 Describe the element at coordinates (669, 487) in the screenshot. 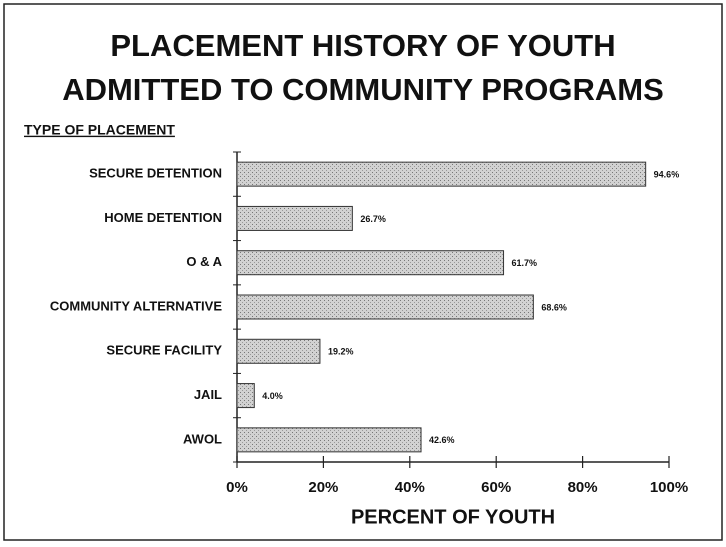

I see `x-tick-label: 100%` at that location.